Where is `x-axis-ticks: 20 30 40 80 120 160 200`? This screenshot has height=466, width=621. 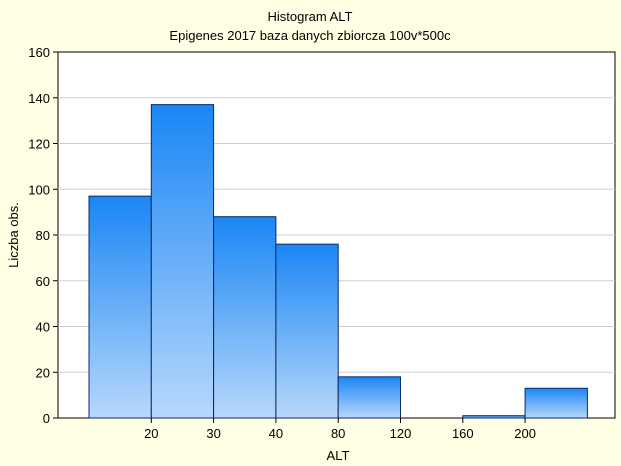
x-axis-ticks: 20 30 40 80 120 160 200 is located at coordinates (340, 429).